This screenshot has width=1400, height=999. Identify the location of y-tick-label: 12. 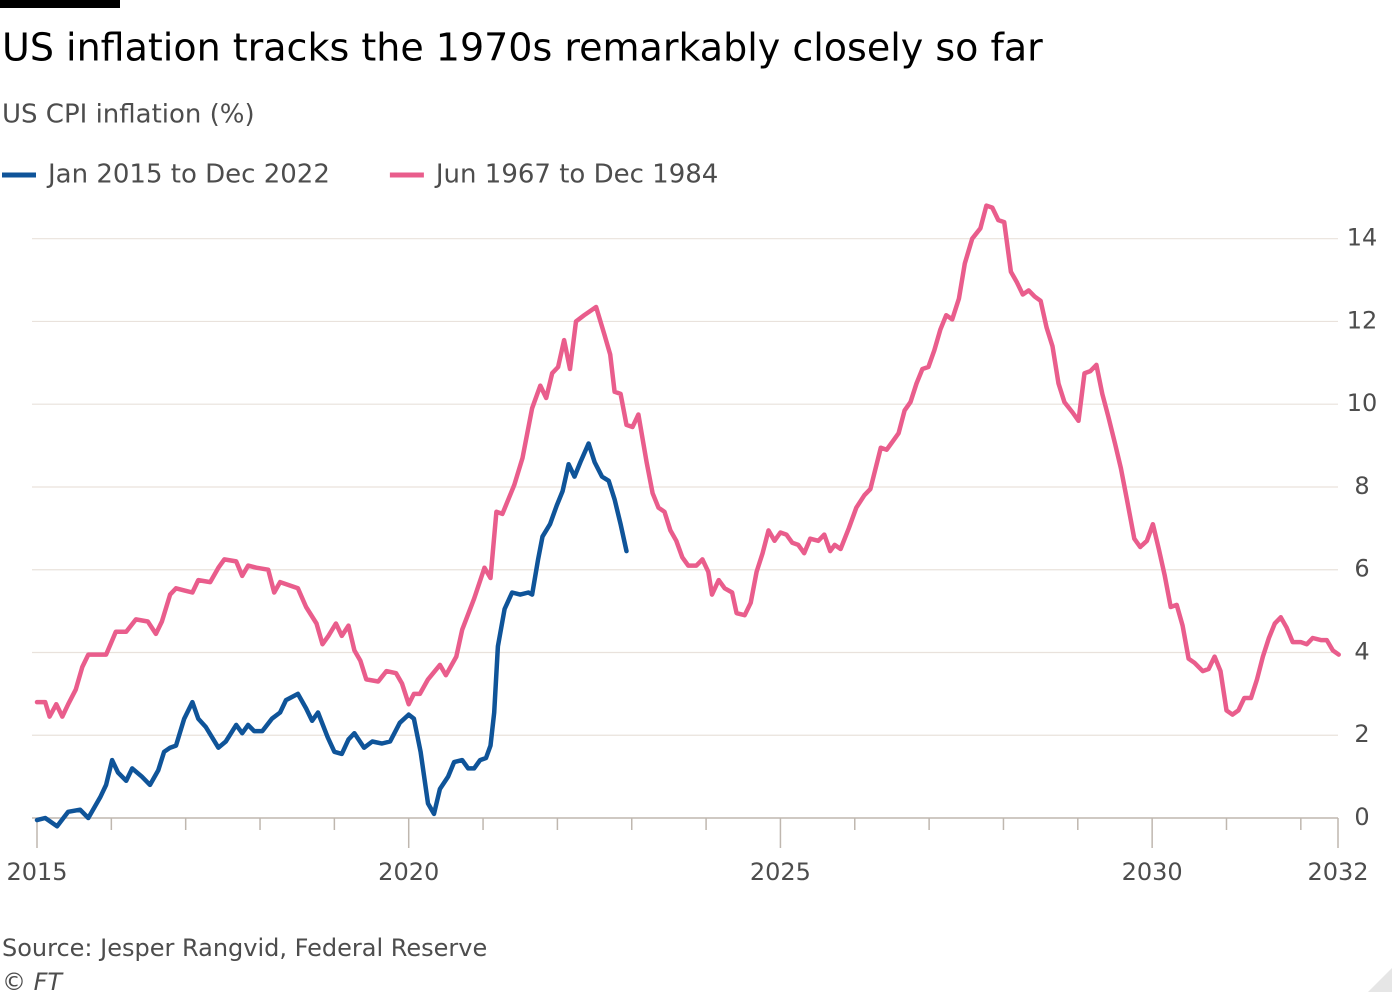
(1362, 320).